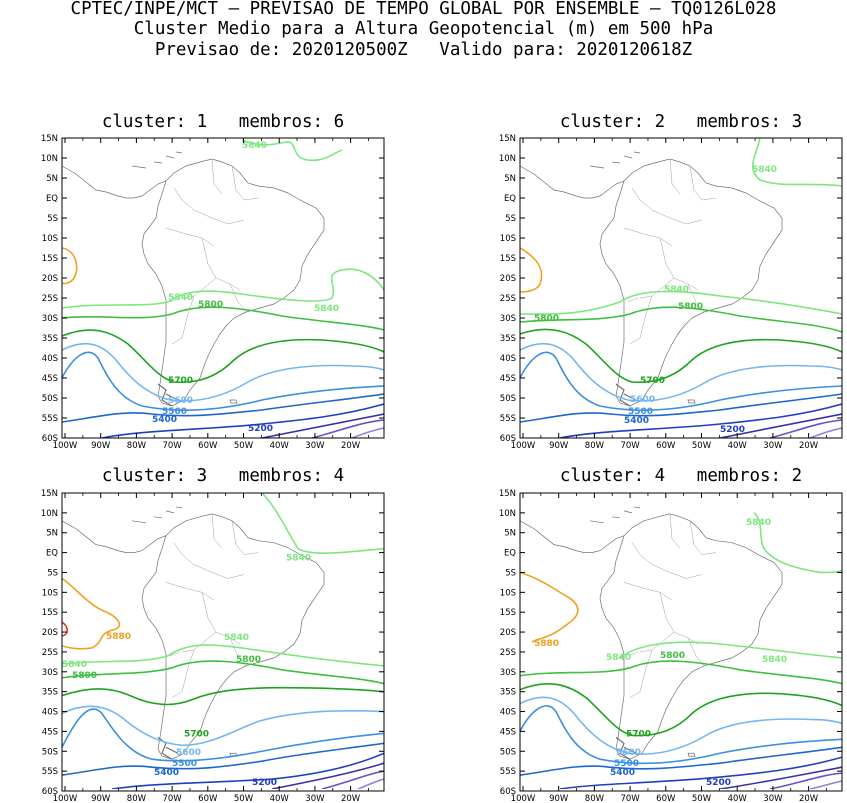 This screenshot has width=847, height=803. What do you see at coordinates (773, 798) in the screenshot?
I see `lon-tick-label: 30W` at bounding box center [773, 798].